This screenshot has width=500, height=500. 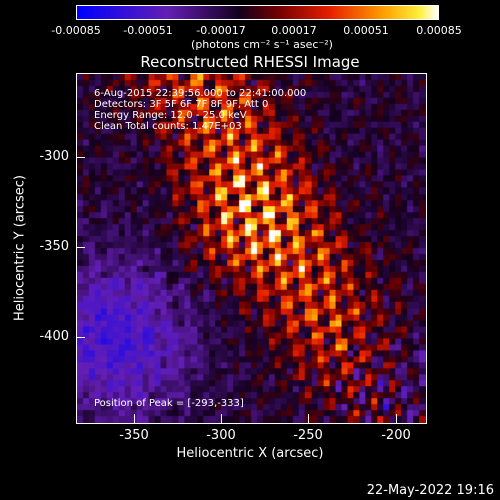 I want to click on plot-title: Reconstructed RHESSI Image, so click(x=250, y=62).